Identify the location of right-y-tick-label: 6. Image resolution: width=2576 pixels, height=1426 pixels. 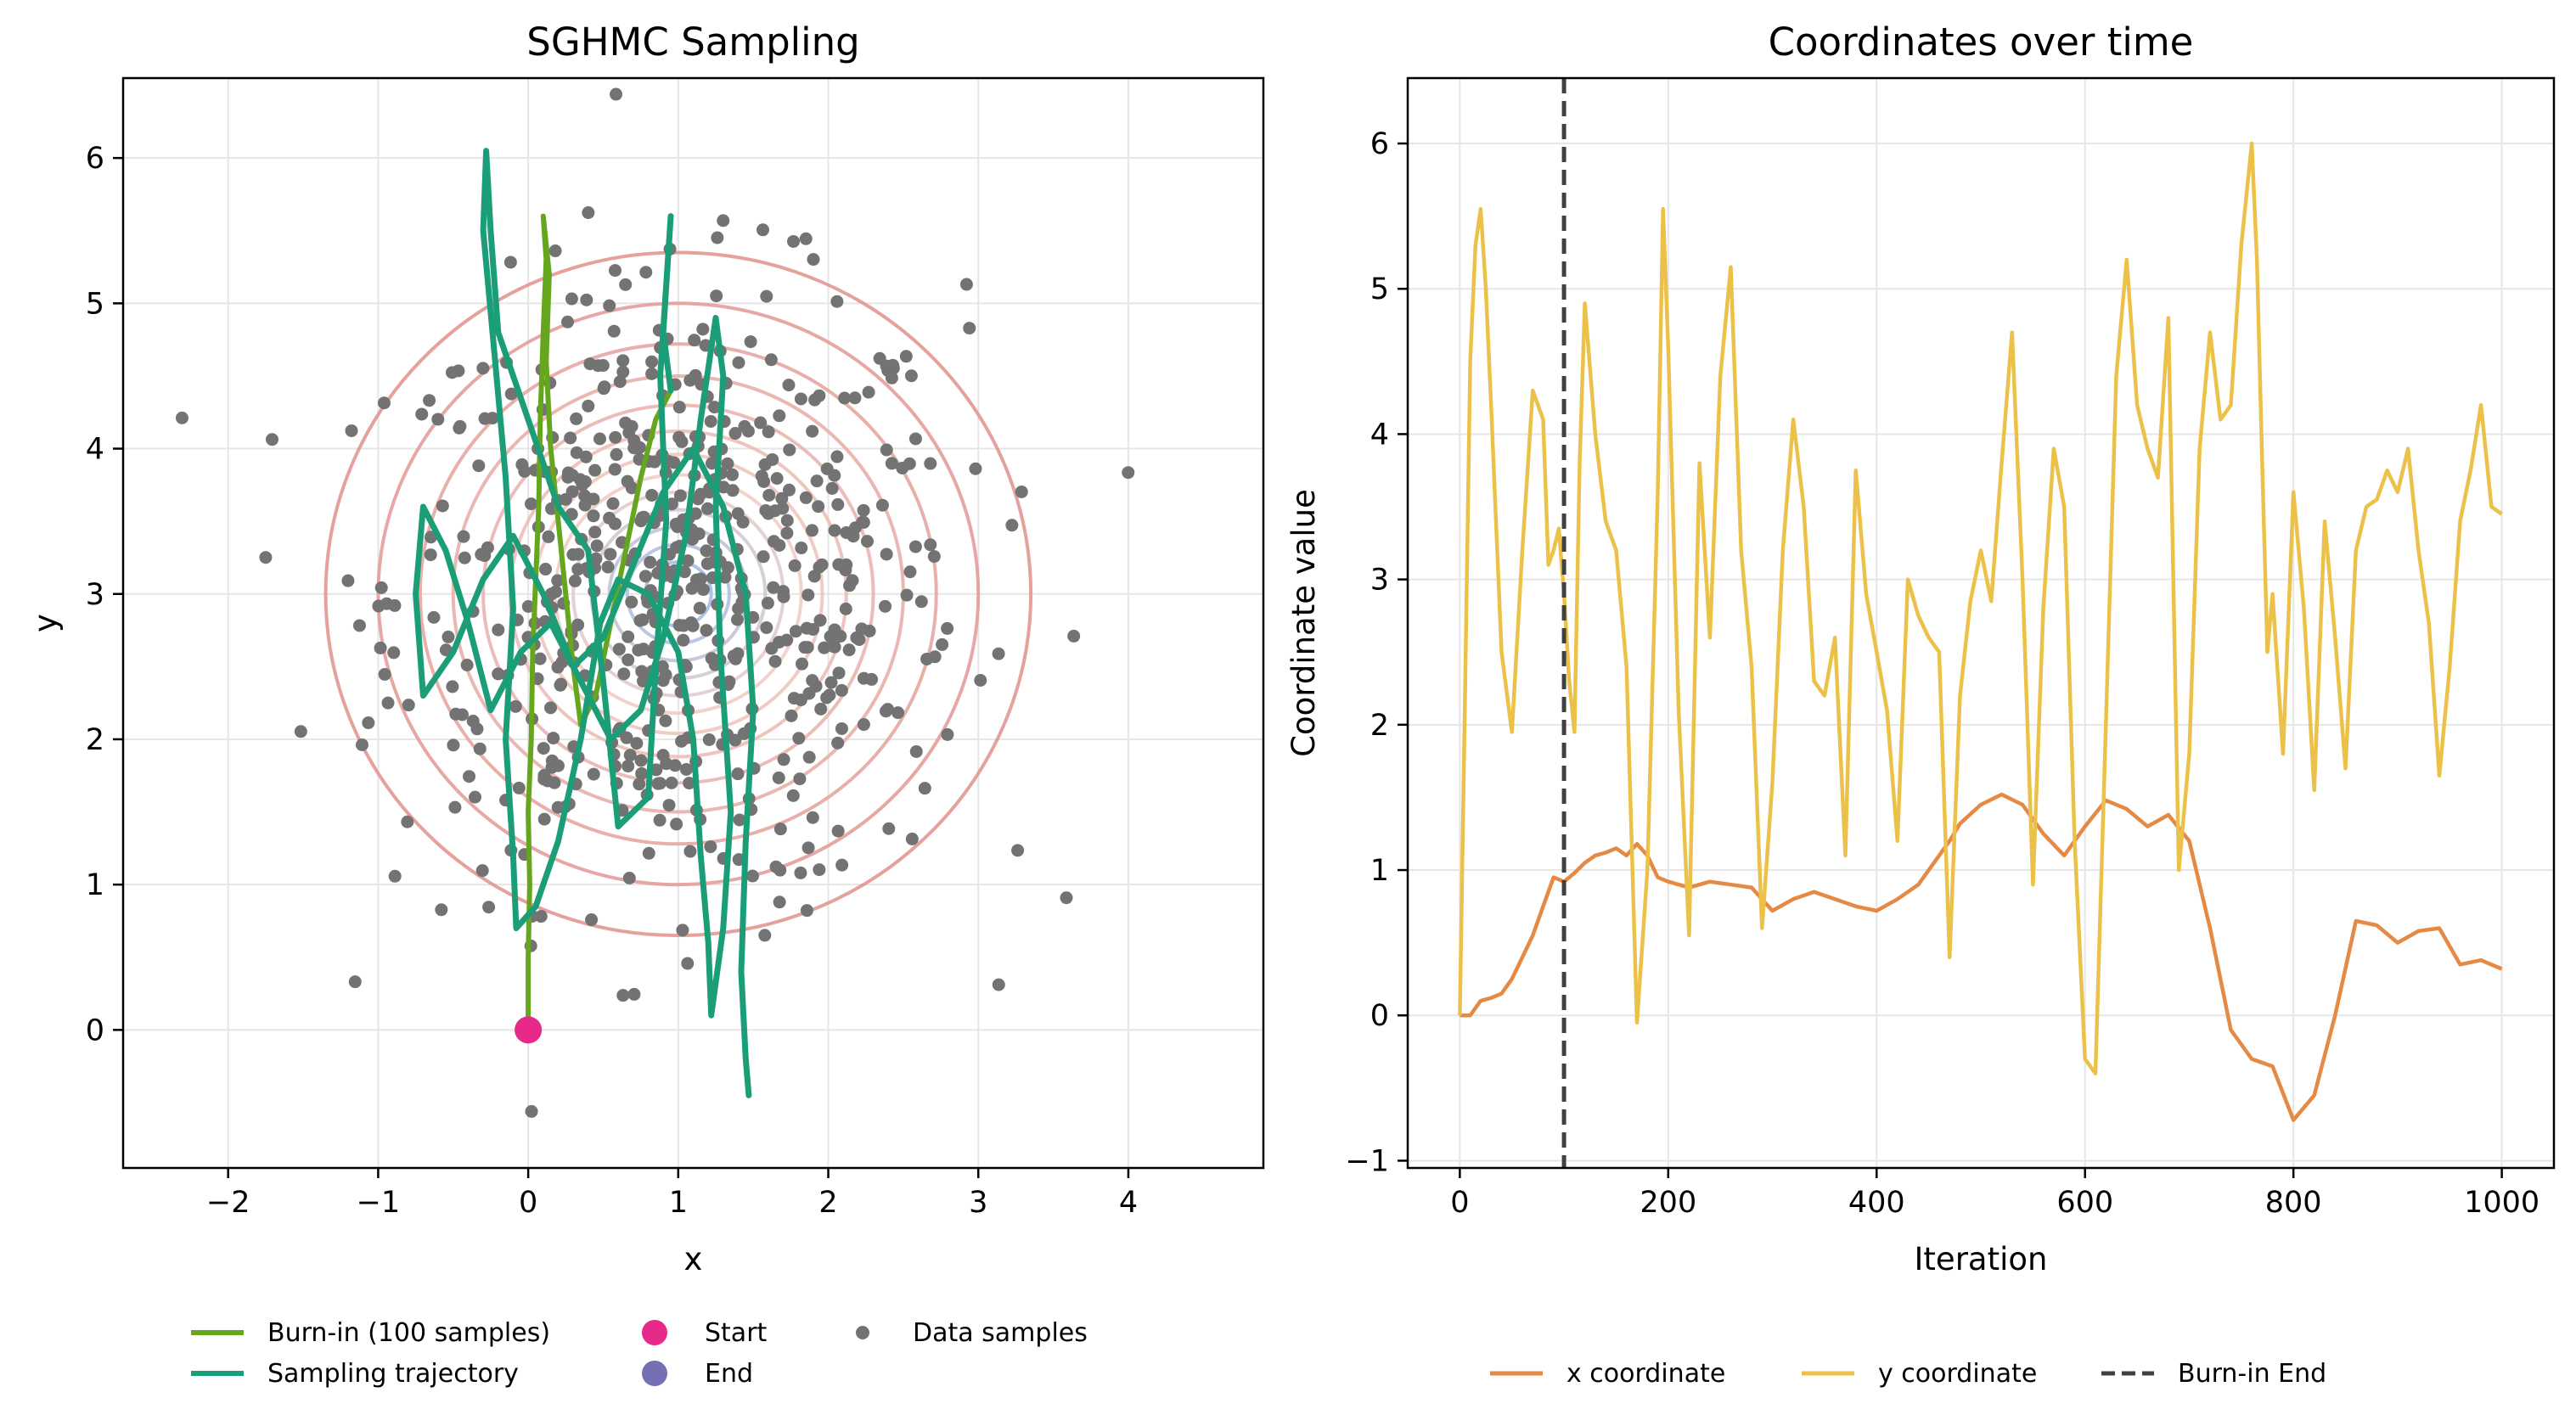
(1379, 144).